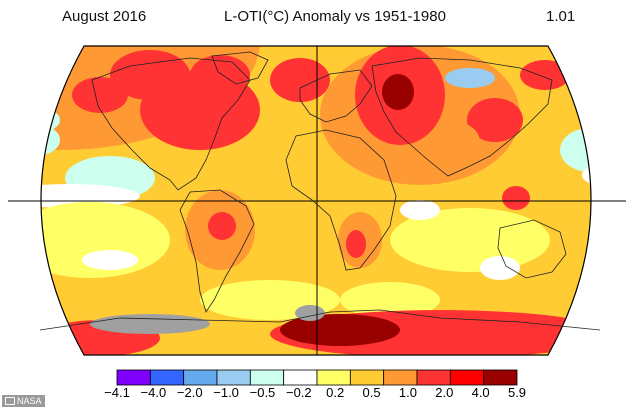 This screenshot has width=634, height=409. Describe the element at coordinates (444, 392) in the screenshot. I see `legend-tick-label: 2.0` at that location.